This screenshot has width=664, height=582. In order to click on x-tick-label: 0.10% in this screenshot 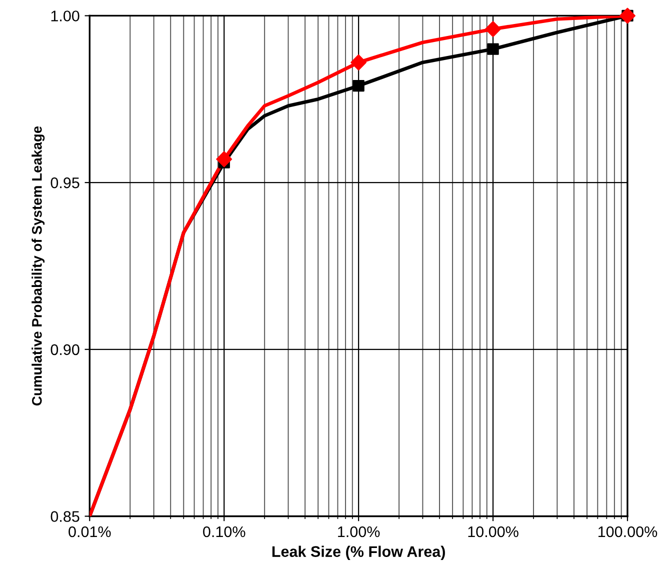, I will do `click(224, 532)`.